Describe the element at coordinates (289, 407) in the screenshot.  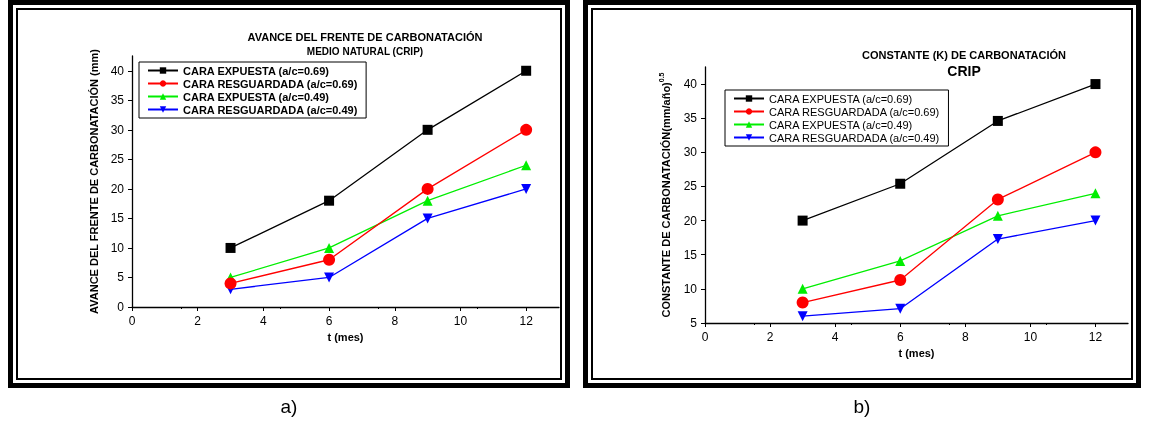
I see `text: a)` at that location.